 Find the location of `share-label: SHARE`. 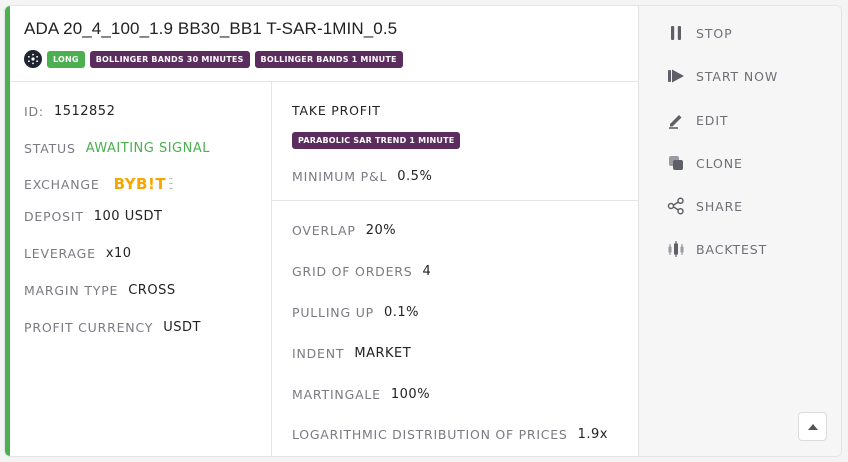

share-label: SHARE is located at coordinates (719, 206).